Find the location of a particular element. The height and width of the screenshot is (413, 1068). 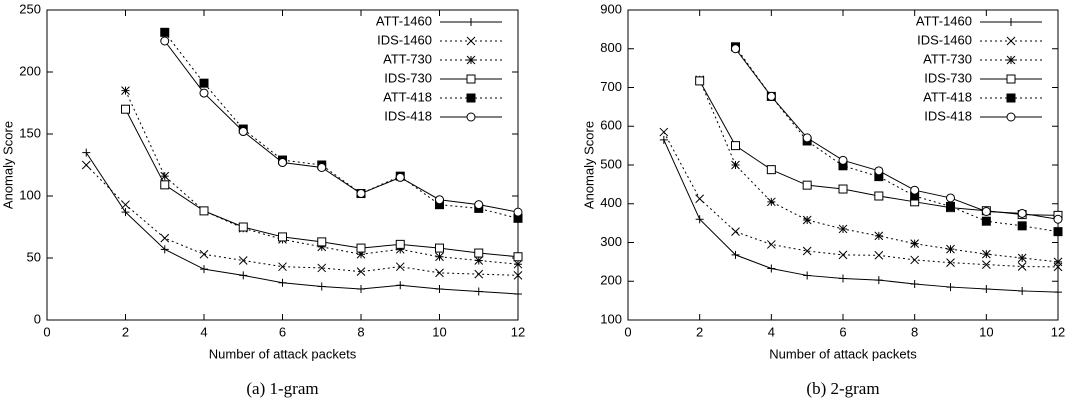

y-tick-label: 400 is located at coordinates (611, 202).